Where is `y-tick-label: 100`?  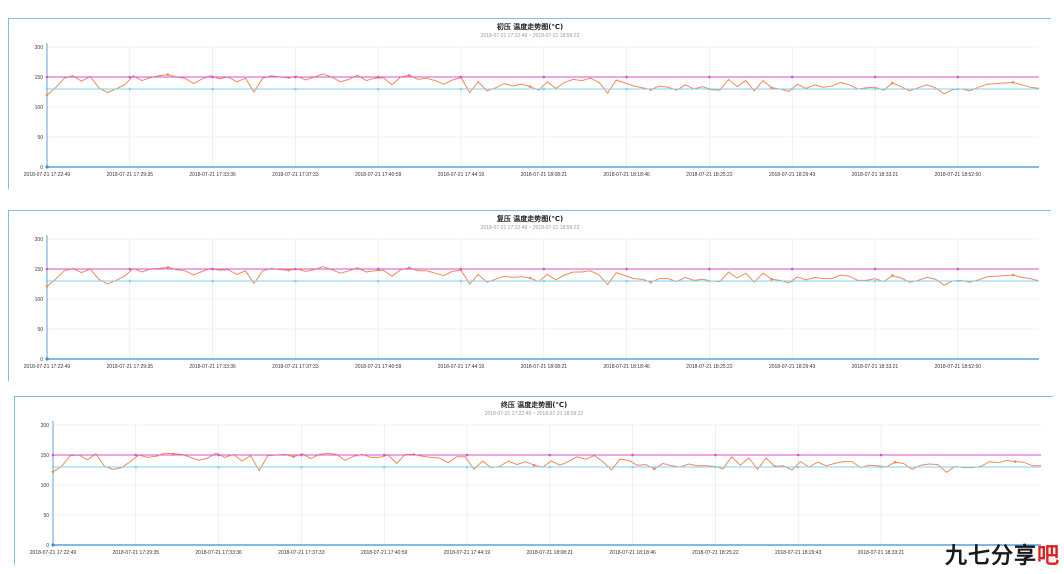 y-tick-label: 100 is located at coordinates (39, 108).